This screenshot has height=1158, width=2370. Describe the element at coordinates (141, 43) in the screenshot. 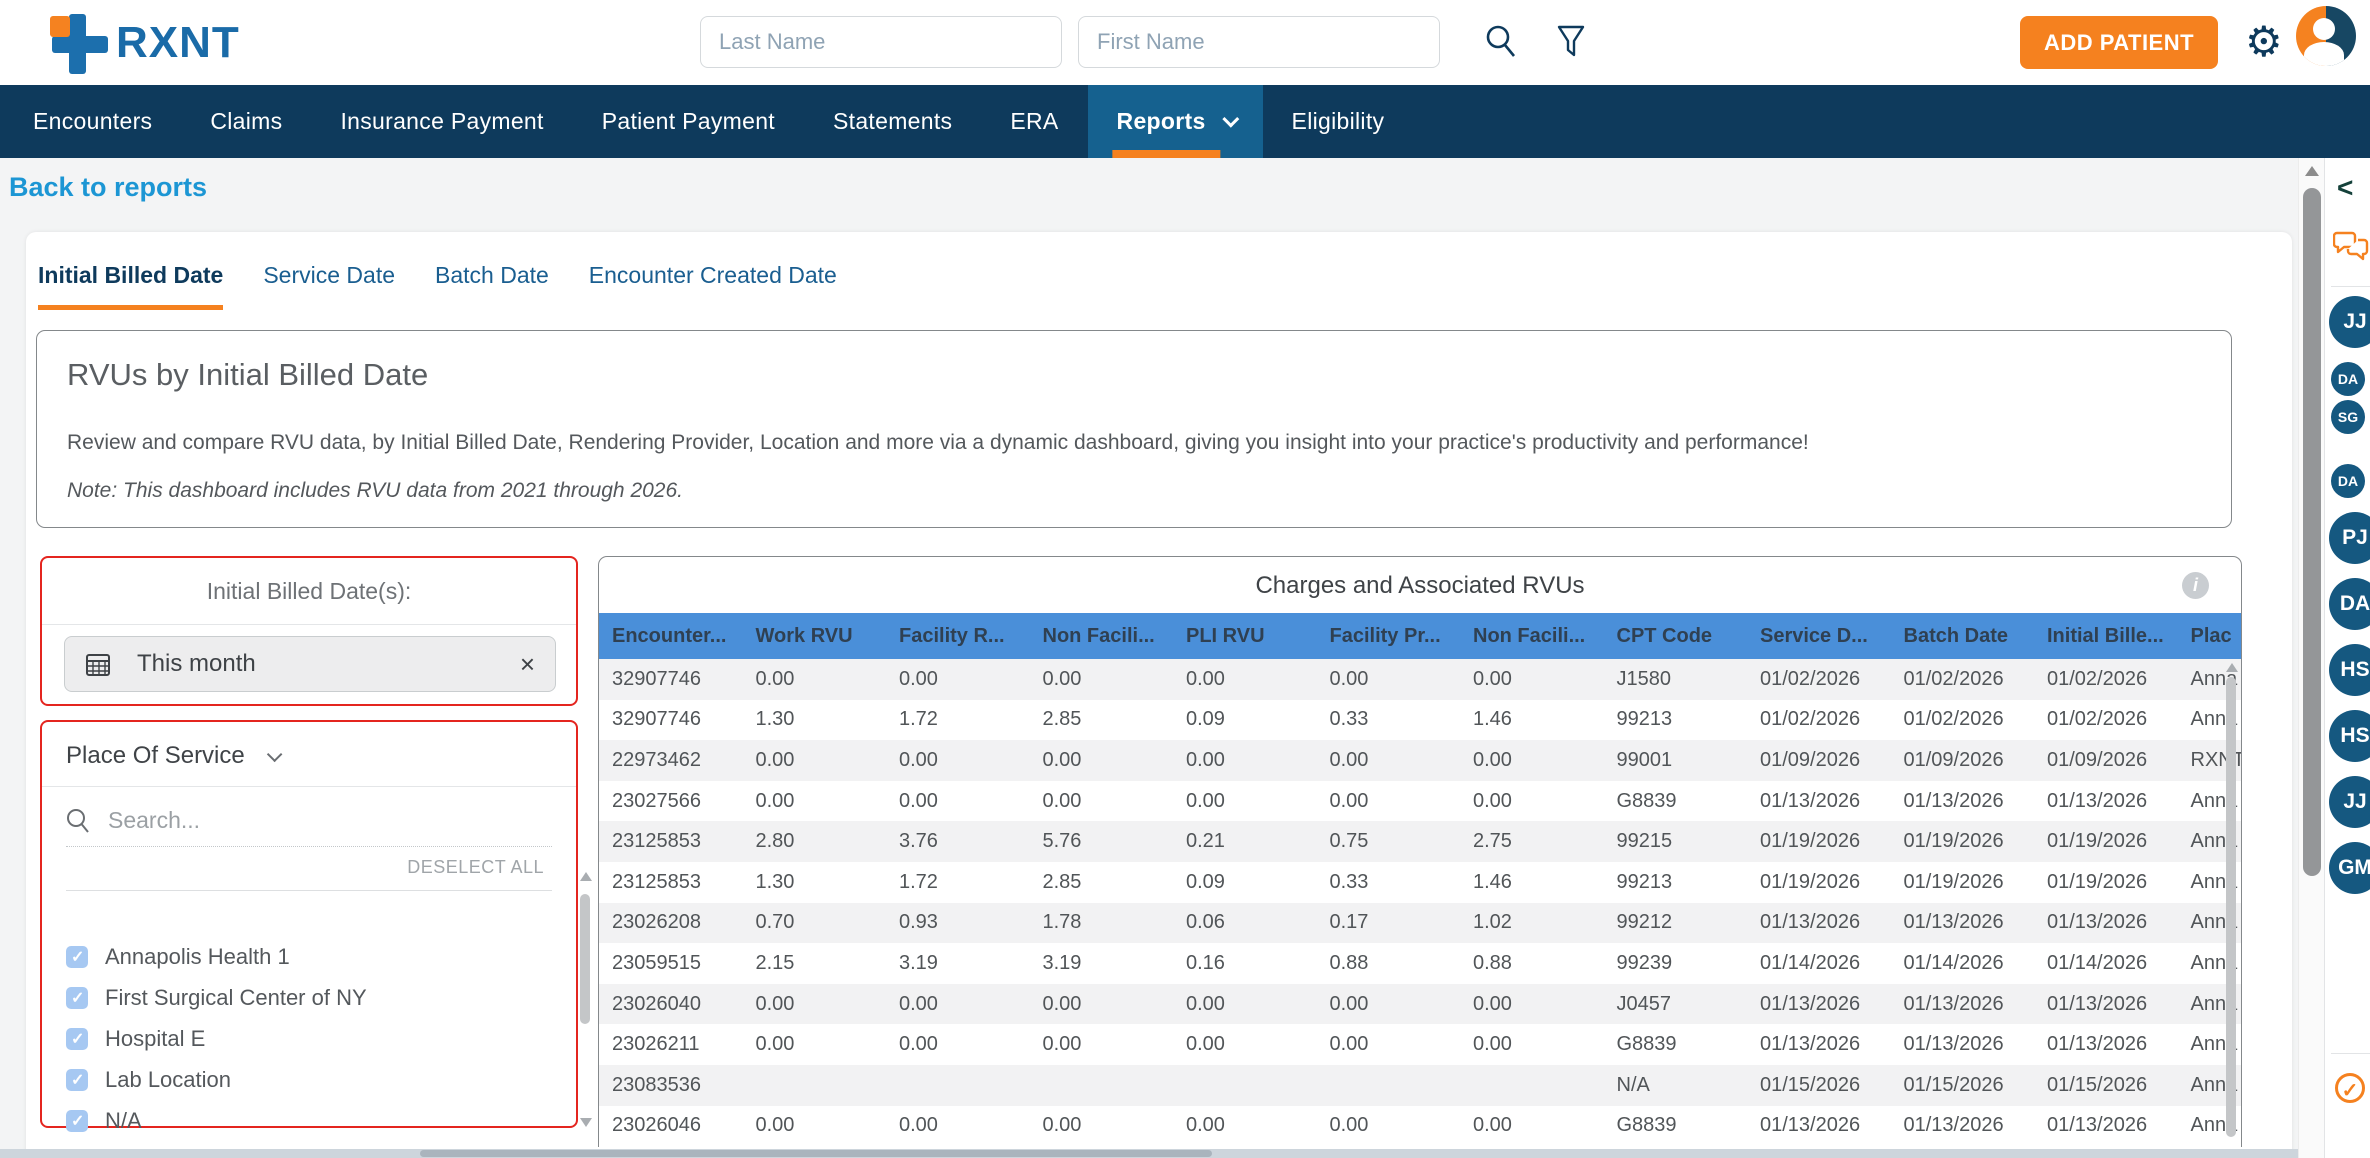

I see `rxnt-logo: RXNT` at that location.